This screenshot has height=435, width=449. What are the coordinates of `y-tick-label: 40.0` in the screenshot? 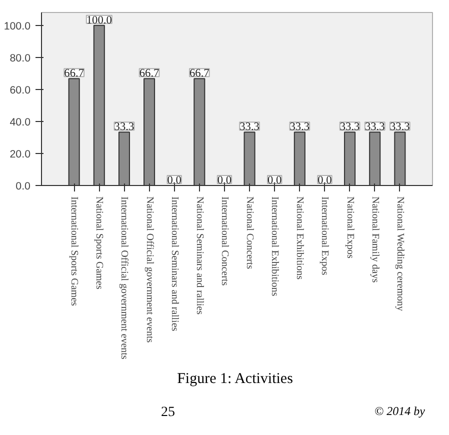 It's located at (20, 122).